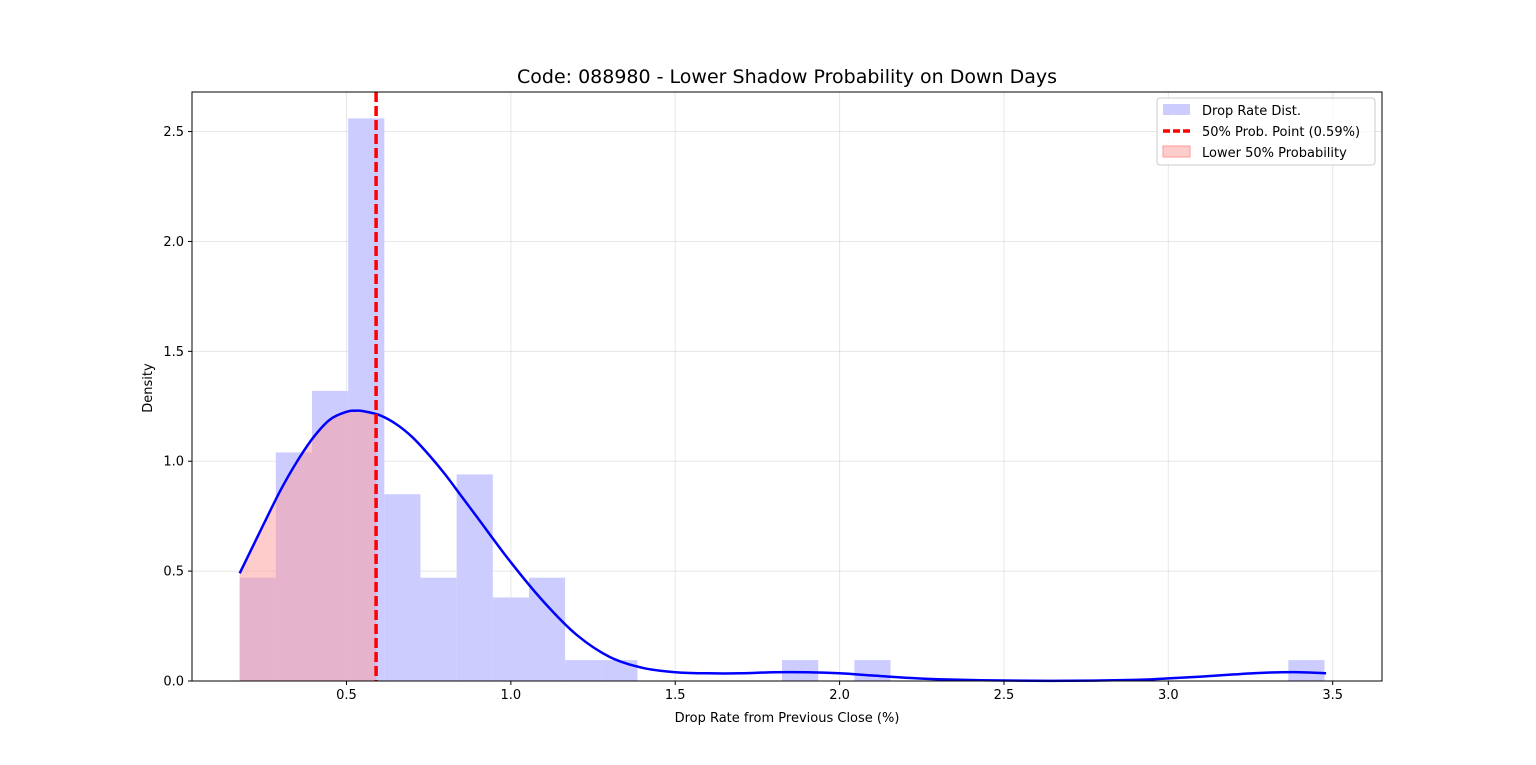 This screenshot has width=1536, height=765. What do you see at coordinates (173, 352) in the screenshot?
I see `y-tick-label: 1.5` at bounding box center [173, 352].